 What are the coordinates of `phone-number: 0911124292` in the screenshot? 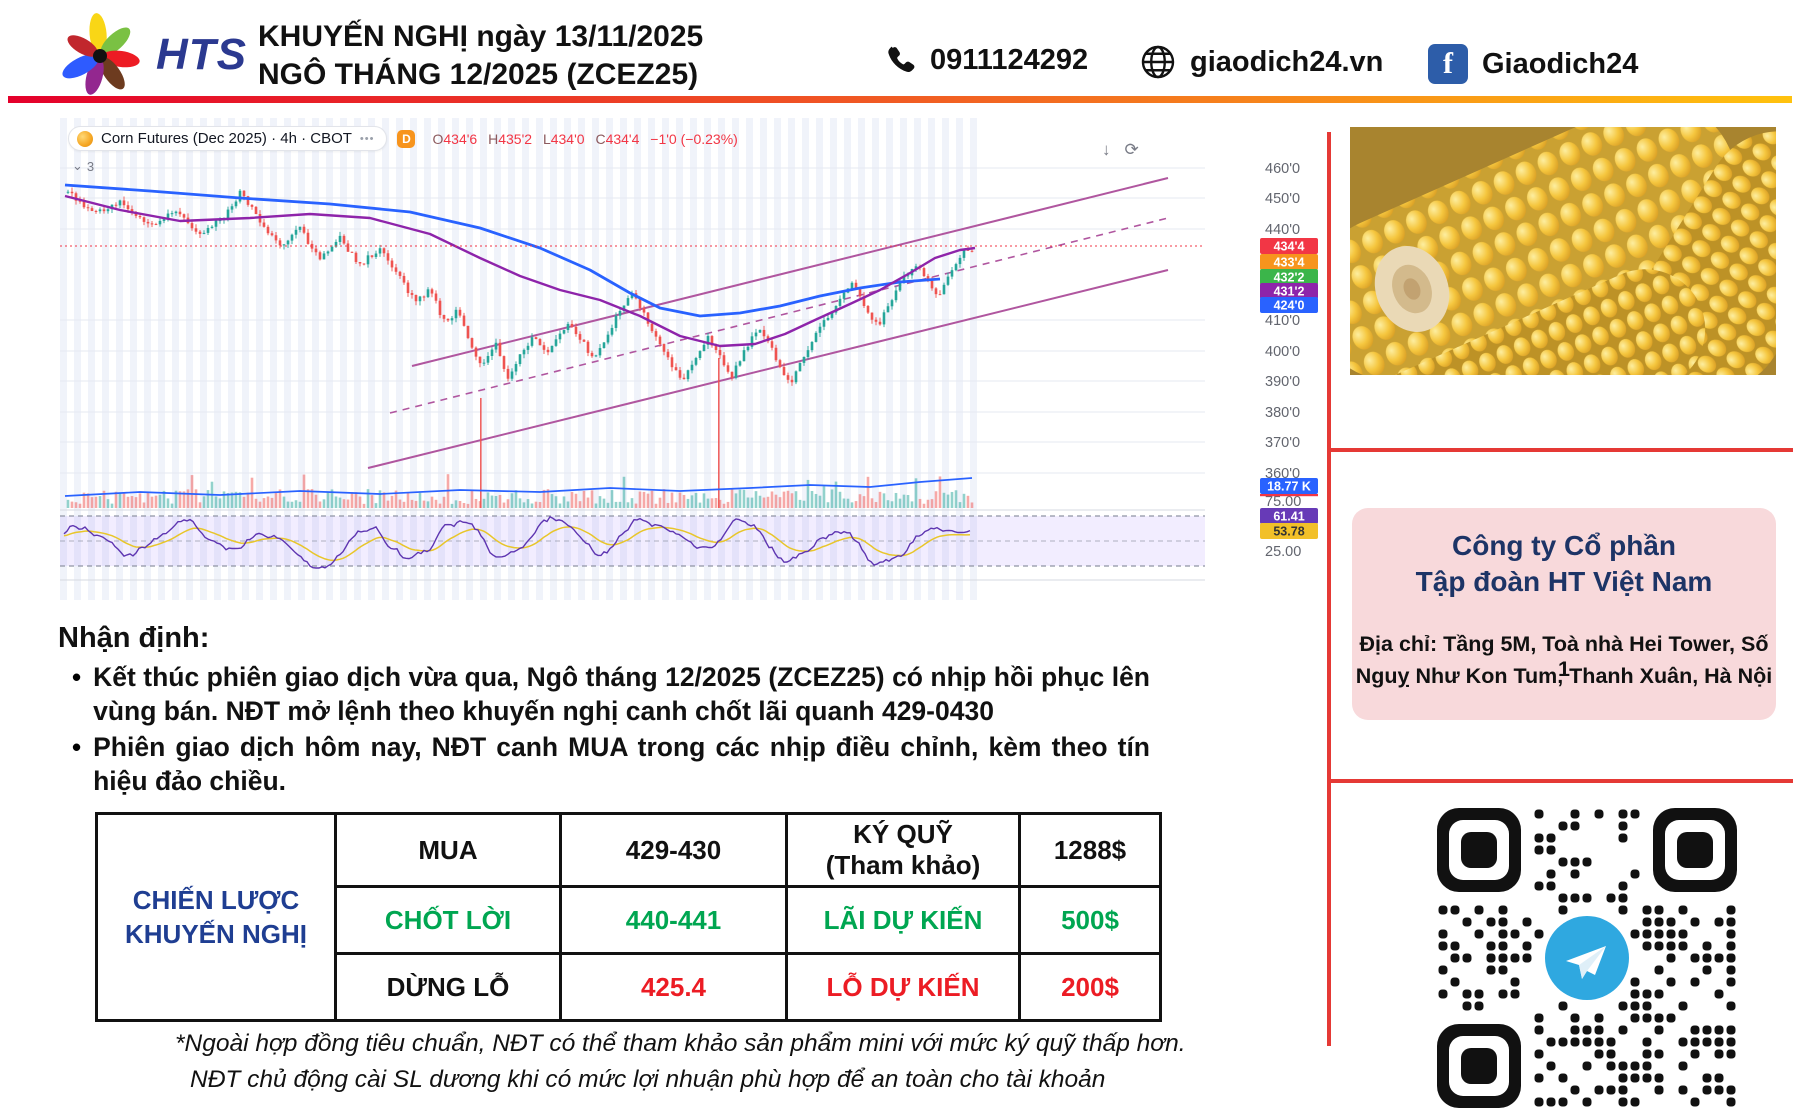 It's located at (1009, 60).